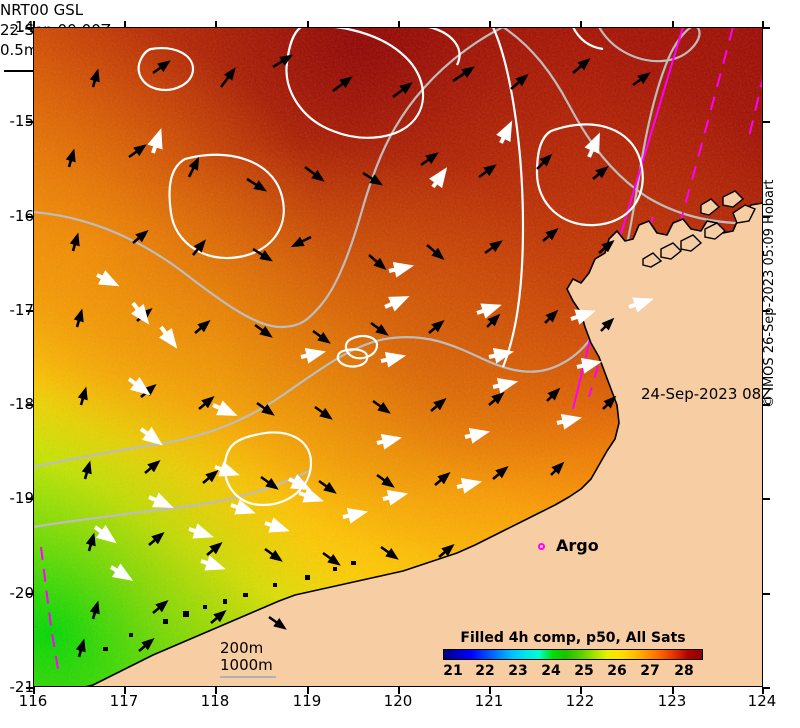  I want to click on y-tick-label: -14, so click(22, 27).